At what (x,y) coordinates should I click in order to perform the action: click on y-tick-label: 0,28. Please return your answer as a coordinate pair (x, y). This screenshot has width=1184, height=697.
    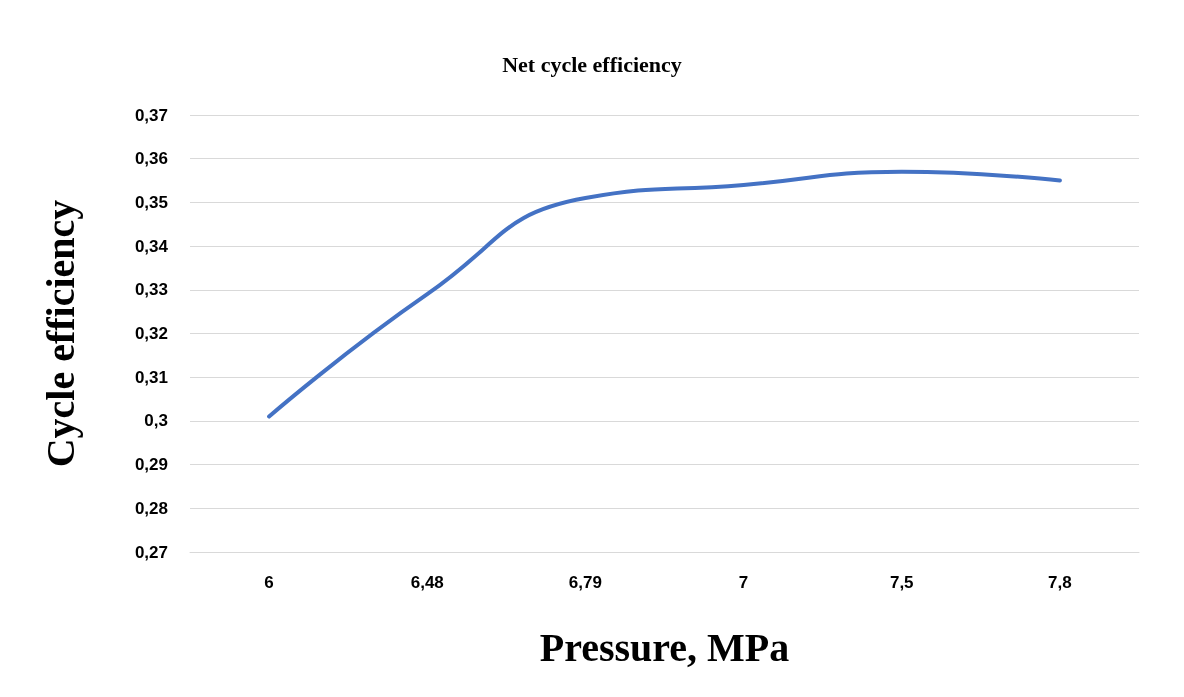
    Looking at the image, I should click on (151, 508).